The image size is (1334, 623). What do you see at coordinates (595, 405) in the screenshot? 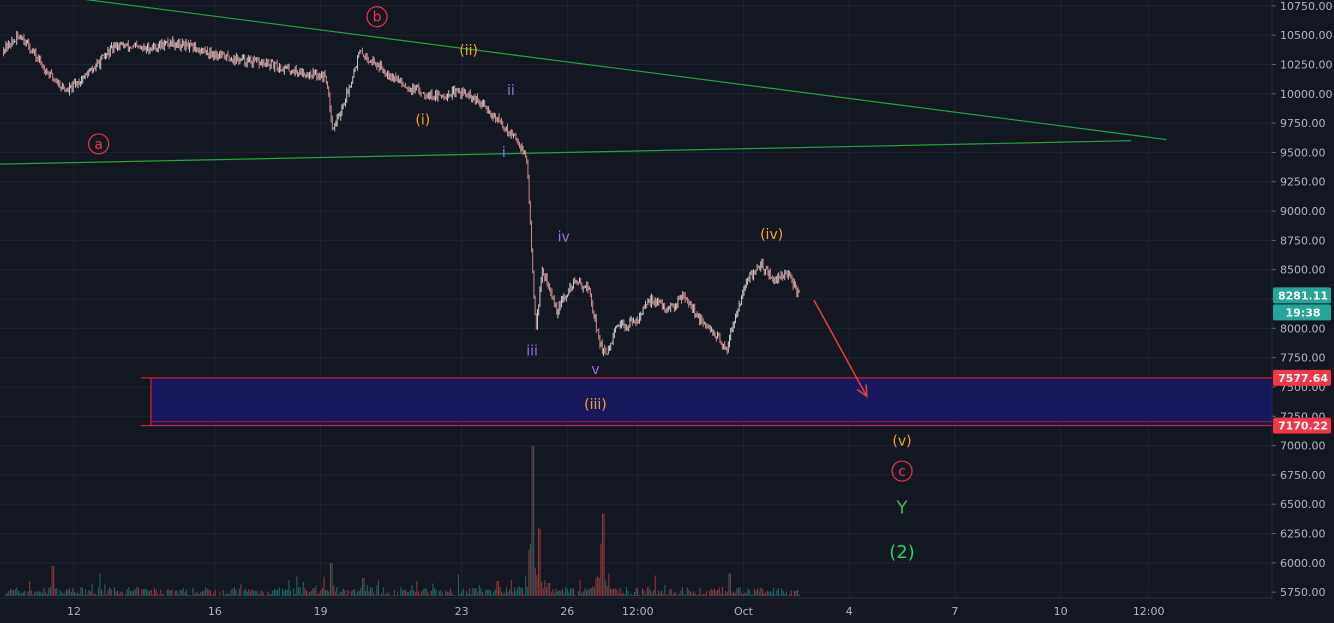
I see `wave-label: (iii)` at bounding box center [595, 405].